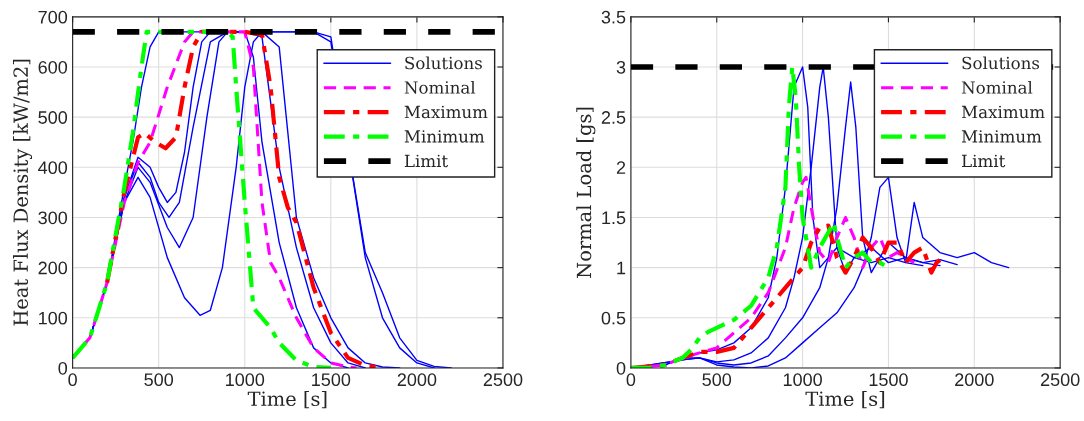  Describe the element at coordinates (613, 117) in the screenshot. I see `y-tick-label: 2.5` at that location.